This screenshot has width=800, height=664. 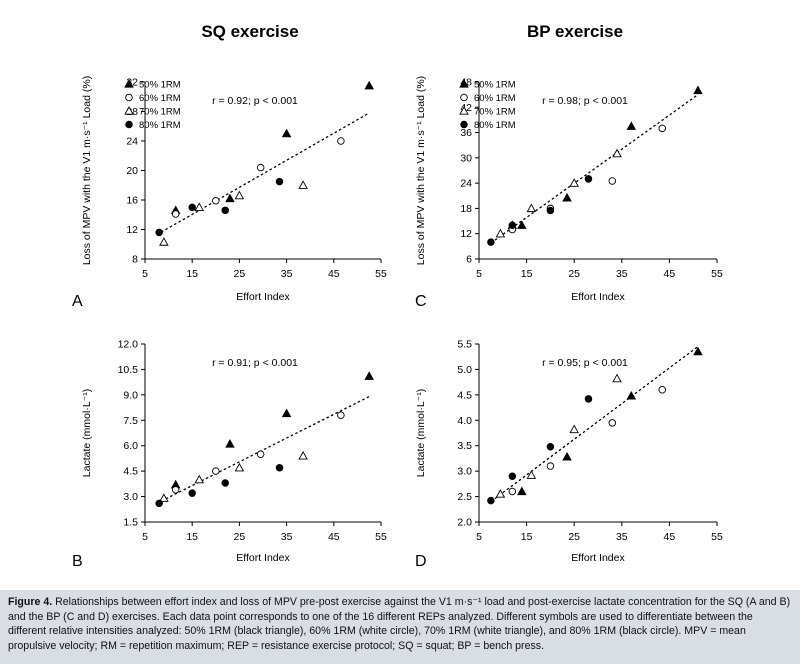 I want to click on panel-letter: B, so click(x=77, y=561).